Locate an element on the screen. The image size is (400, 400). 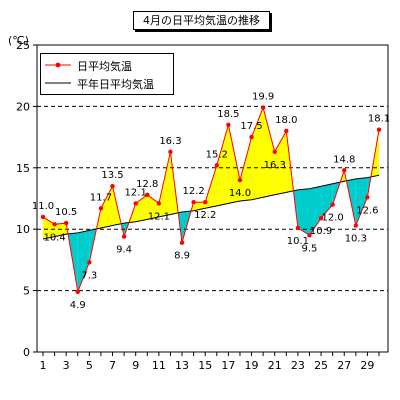
legend-entry-normal: 平年日平均気温 is located at coordinates (107, 83).